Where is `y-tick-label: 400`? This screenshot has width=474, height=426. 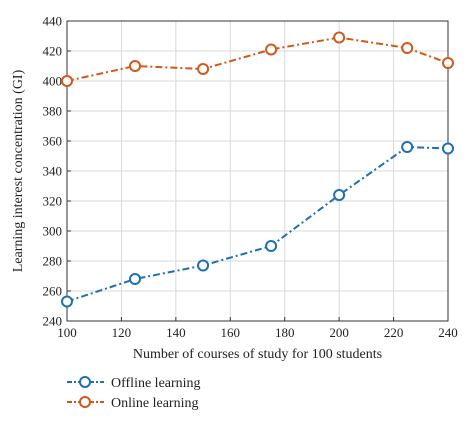
y-tick-label: 400 is located at coordinates (53, 81).